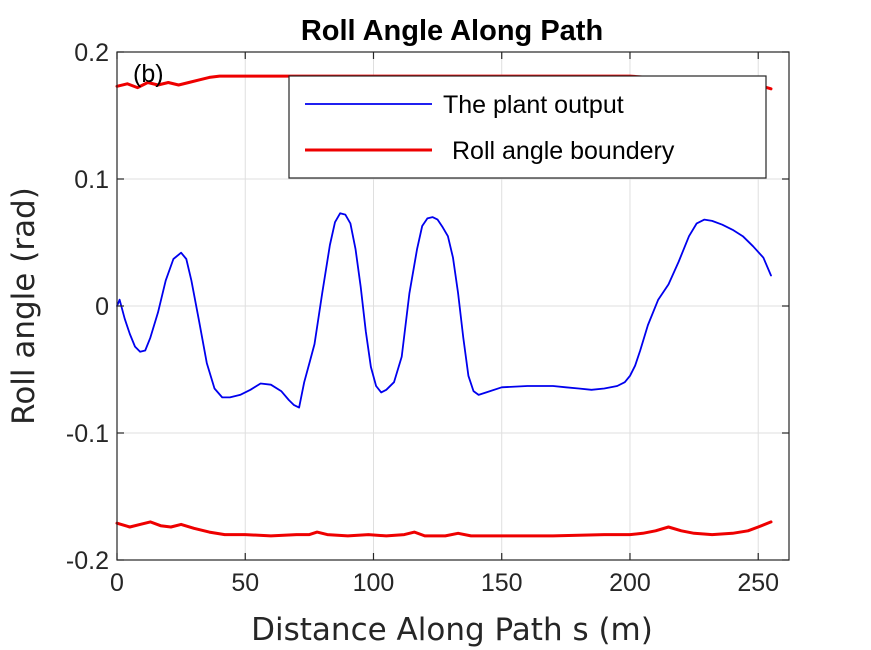 The width and height of the screenshot is (871, 650). What do you see at coordinates (374, 583) in the screenshot?
I see `x-tick-label: 100` at bounding box center [374, 583].